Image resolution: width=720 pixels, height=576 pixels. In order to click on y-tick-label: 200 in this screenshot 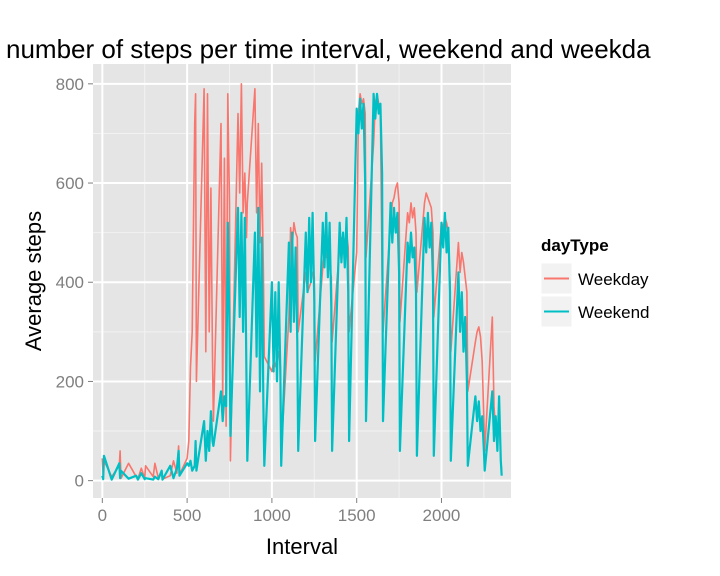, I will do `click(70, 381)`.